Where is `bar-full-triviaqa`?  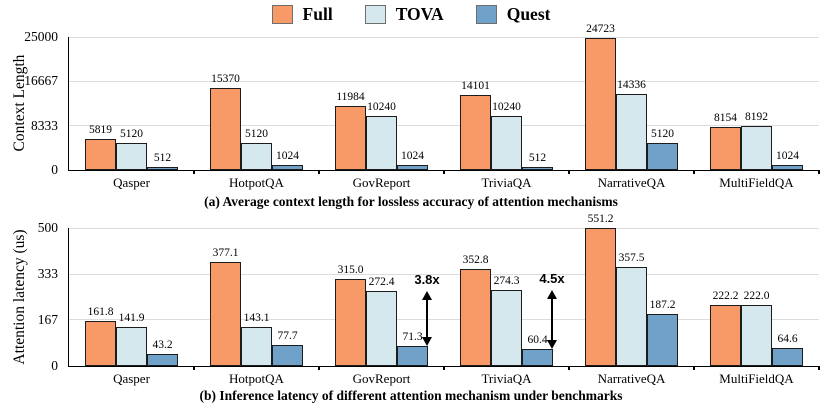
bar-full-triviaqa is located at coordinates (475, 317).